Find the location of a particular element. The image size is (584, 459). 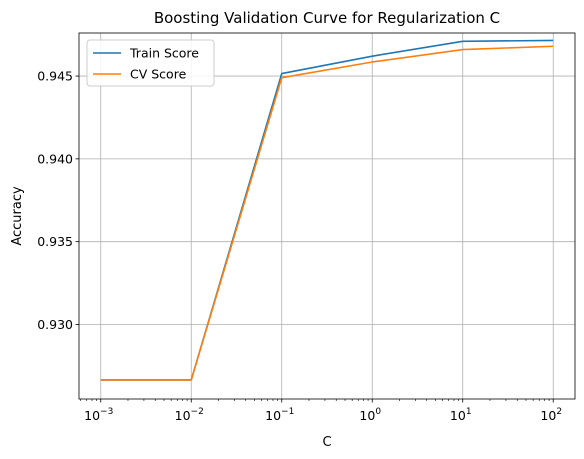

x-axis-ticks: 10⁻³ 10⁻² 10⁻¹ 10⁰ 10¹ 10² is located at coordinates (321, 411).